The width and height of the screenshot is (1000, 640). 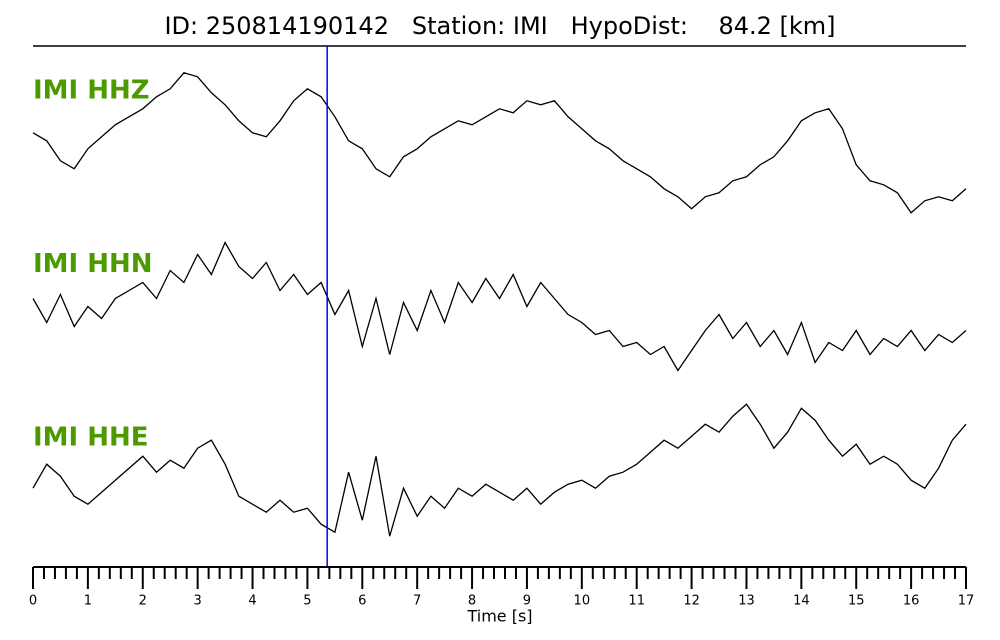 I want to click on x-tick-label: 6, so click(x=362, y=601).